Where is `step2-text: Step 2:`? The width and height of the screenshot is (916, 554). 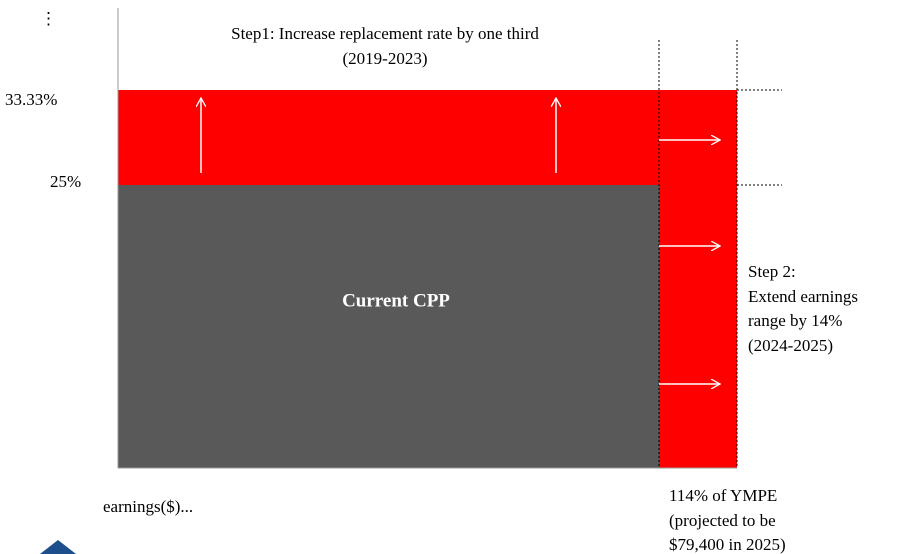
step2-text: Step 2: is located at coordinates (772, 271).